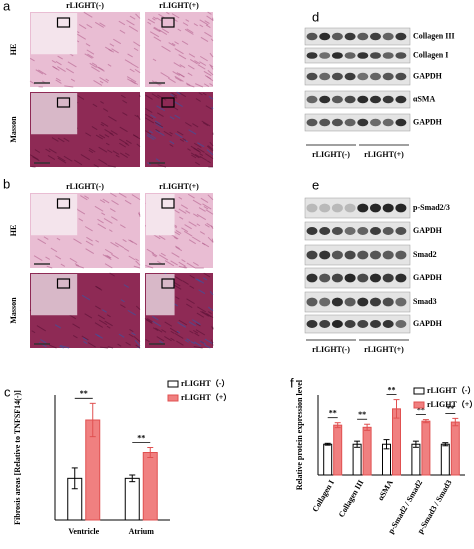 This screenshot has height=549, width=474. I want to click on zoom-box, so click(63, 203).